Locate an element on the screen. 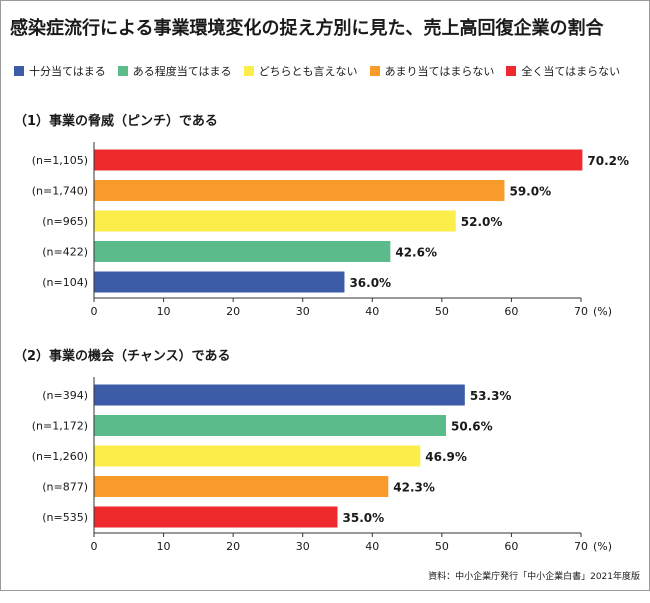  legend-label-1: ある程度当てはまる is located at coordinates (182, 71).